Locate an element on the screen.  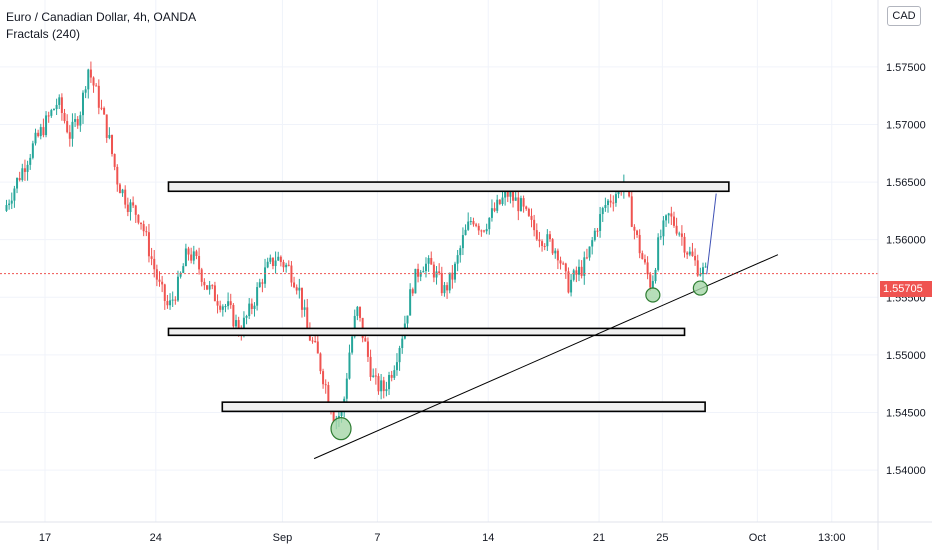
price-tick-label: 1.57000 is located at coordinates (906, 125).